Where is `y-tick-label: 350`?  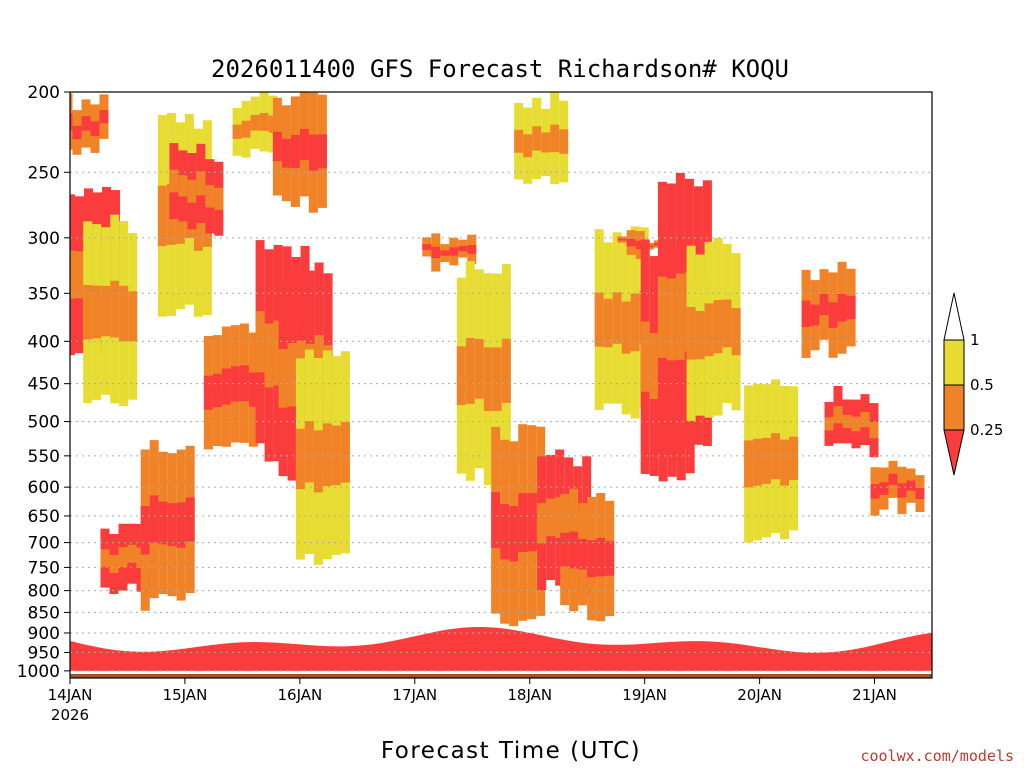 y-tick-label: 350 is located at coordinates (44, 294).